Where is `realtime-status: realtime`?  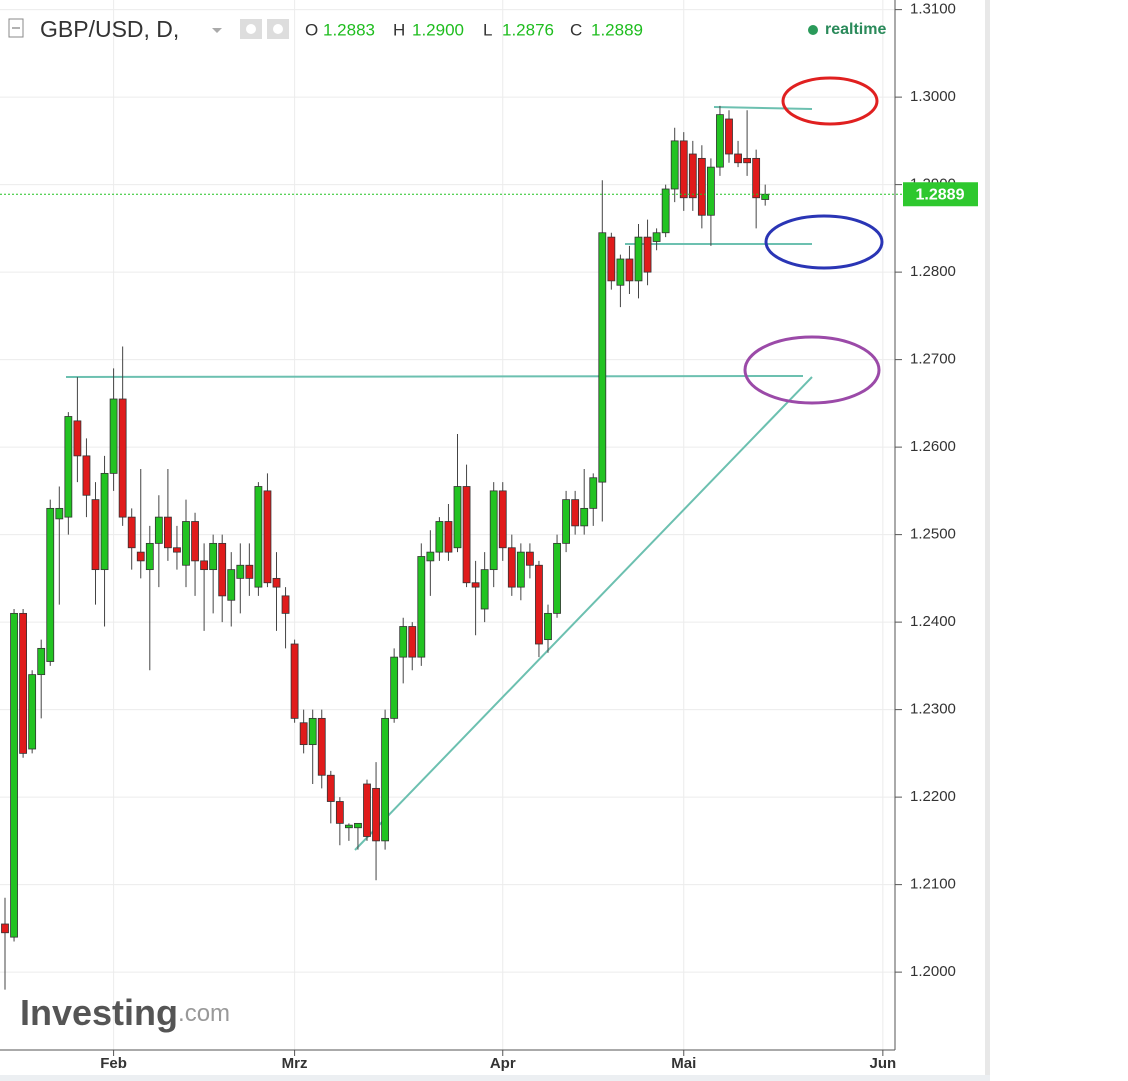 realtime-status: realtime is located at coordinates (855, 29).